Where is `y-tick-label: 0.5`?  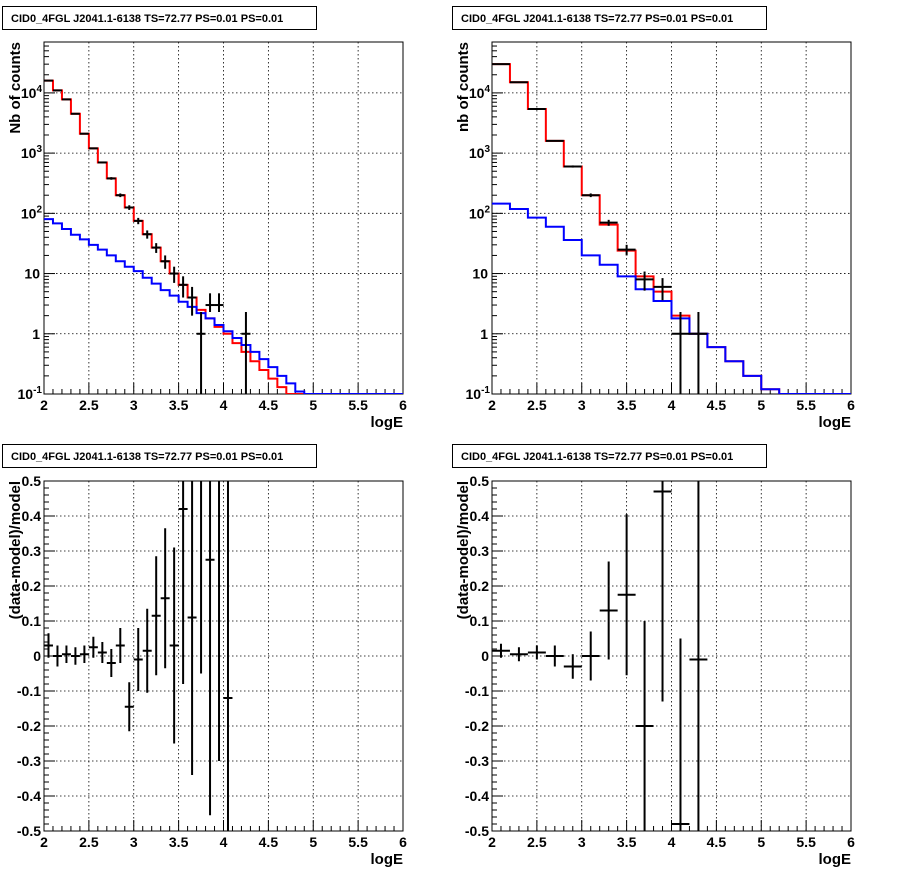
y-tick-label: 0.5 is located at coordinates (32, 481).